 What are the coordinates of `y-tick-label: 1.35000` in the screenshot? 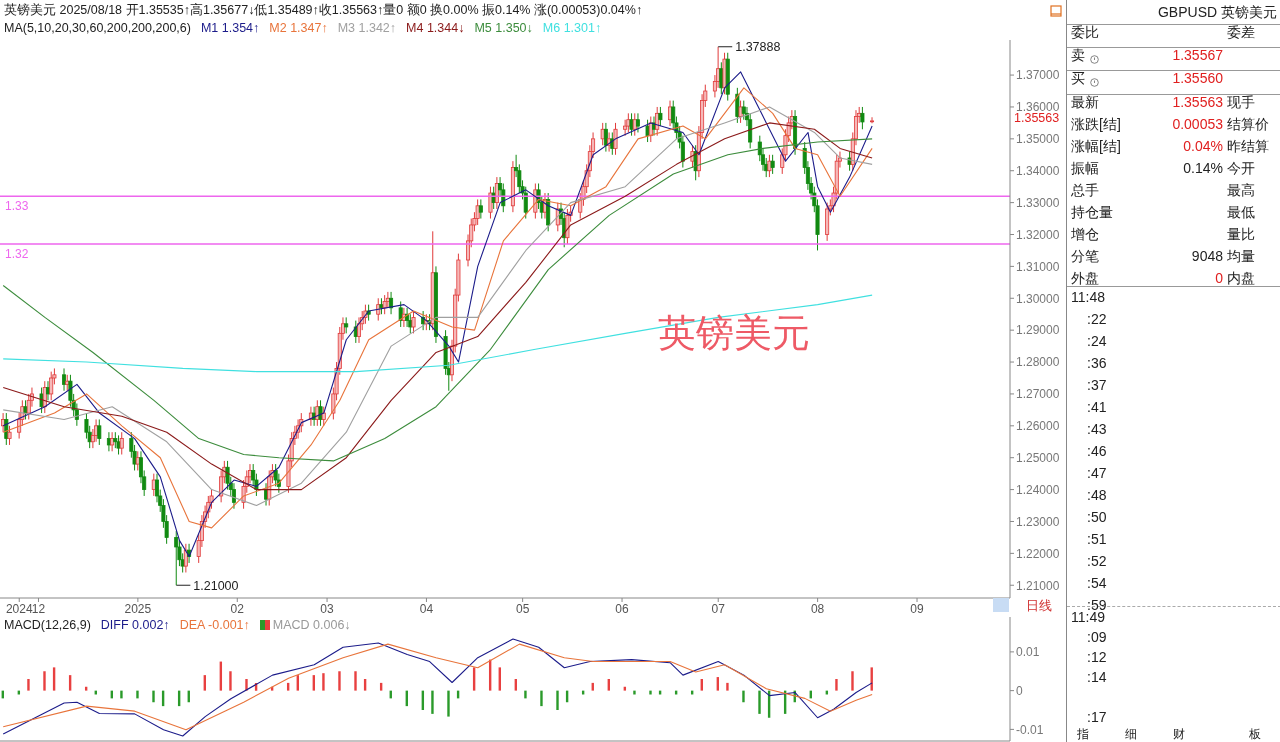 It's located at (1038, 139).